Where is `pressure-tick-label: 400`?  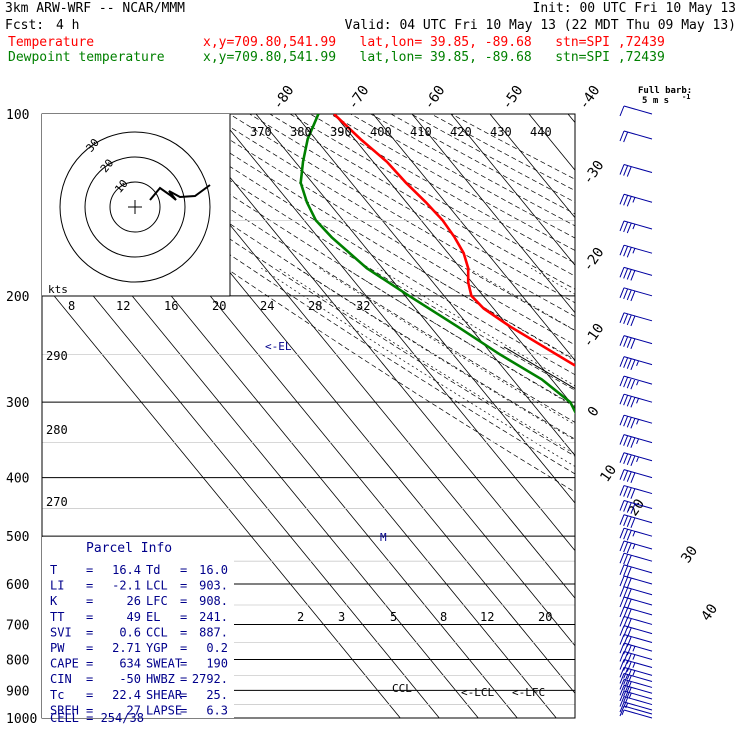 pressure-tick-label: 400 is located at coordinates (17, 479).